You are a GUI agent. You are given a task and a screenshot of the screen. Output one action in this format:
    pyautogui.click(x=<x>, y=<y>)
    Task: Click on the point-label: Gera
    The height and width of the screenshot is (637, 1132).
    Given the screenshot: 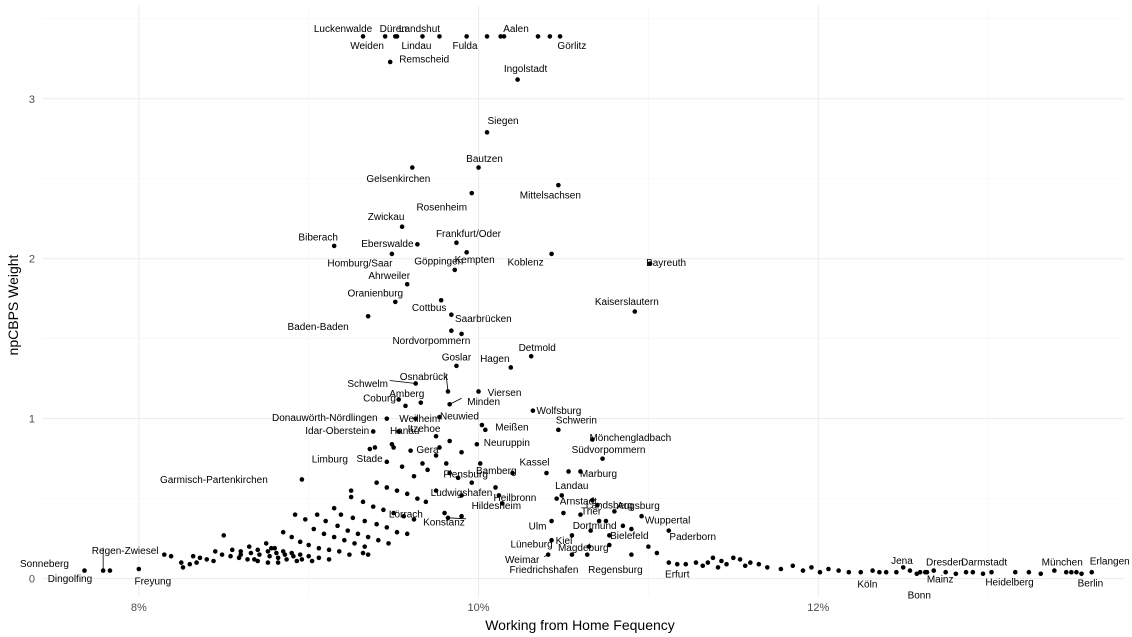 What is the action you would take?
    pyautogui.click(x=427, y=450)
    